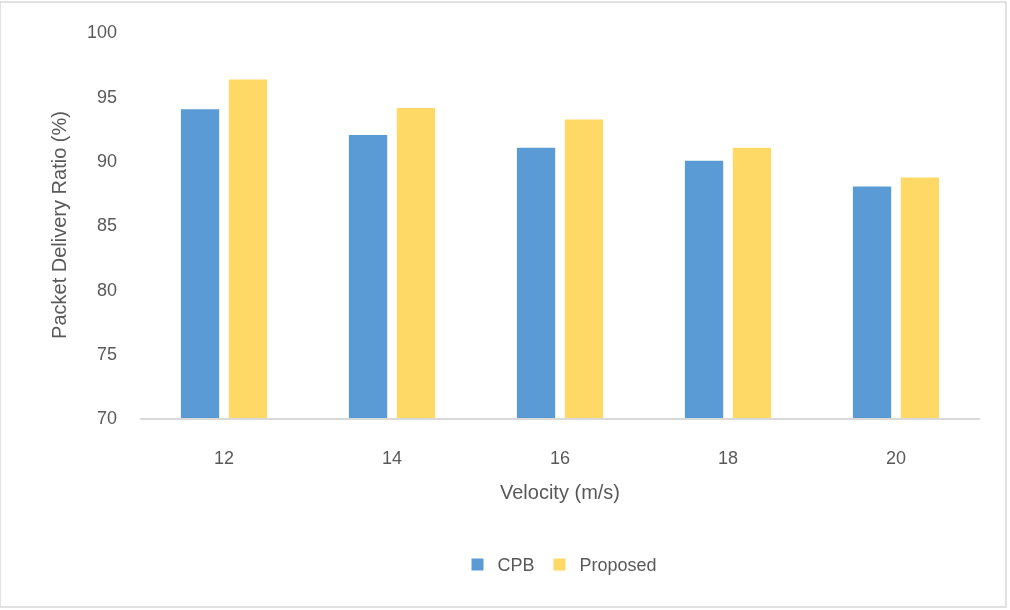 The height and width of the screenshot is (610, 1010). I want to click on legend-label: CPB, so click(516, 565).